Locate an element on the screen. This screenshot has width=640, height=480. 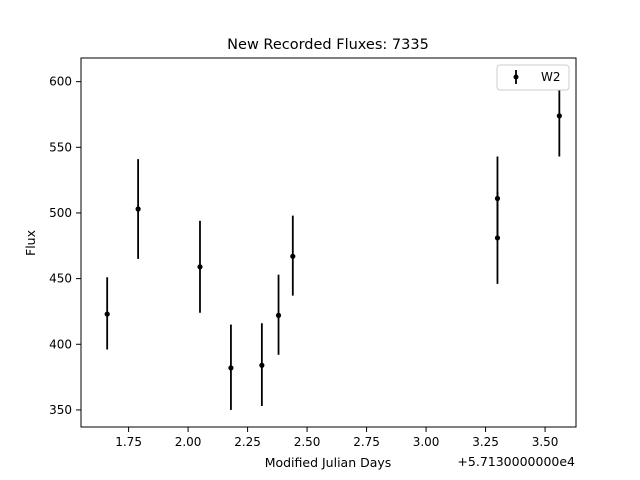
x-tick-label: 3.00 is located at coordinates (426, 442).